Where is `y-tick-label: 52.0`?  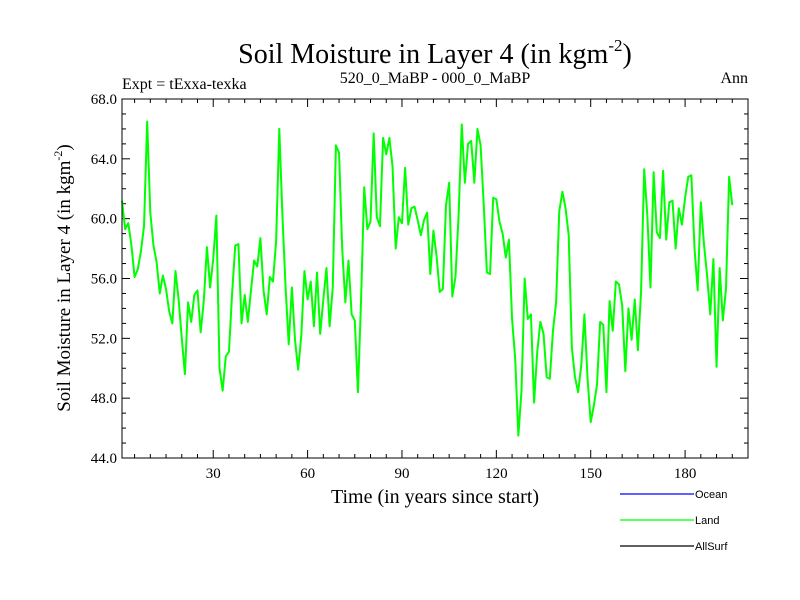 y-tick-label: 52.0 is located at coordinates (104, 339).